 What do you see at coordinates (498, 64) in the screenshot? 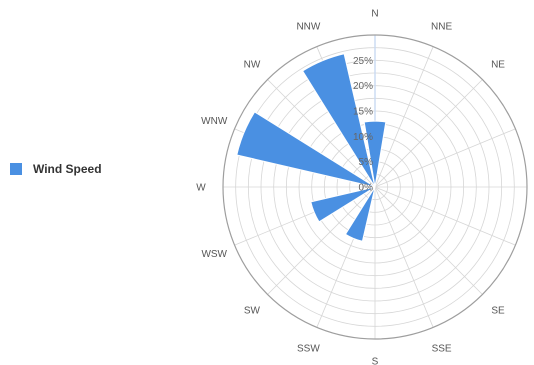
I see `direction-label-ne: NE` at bounding box center [498, 64].